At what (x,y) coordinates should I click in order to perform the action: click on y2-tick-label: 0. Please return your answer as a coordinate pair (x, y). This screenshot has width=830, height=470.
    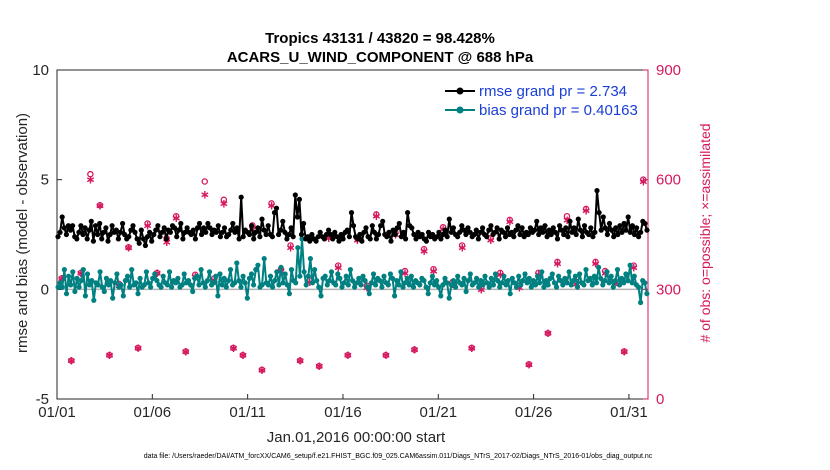
    Looking at the image, I should click on (660, 399).